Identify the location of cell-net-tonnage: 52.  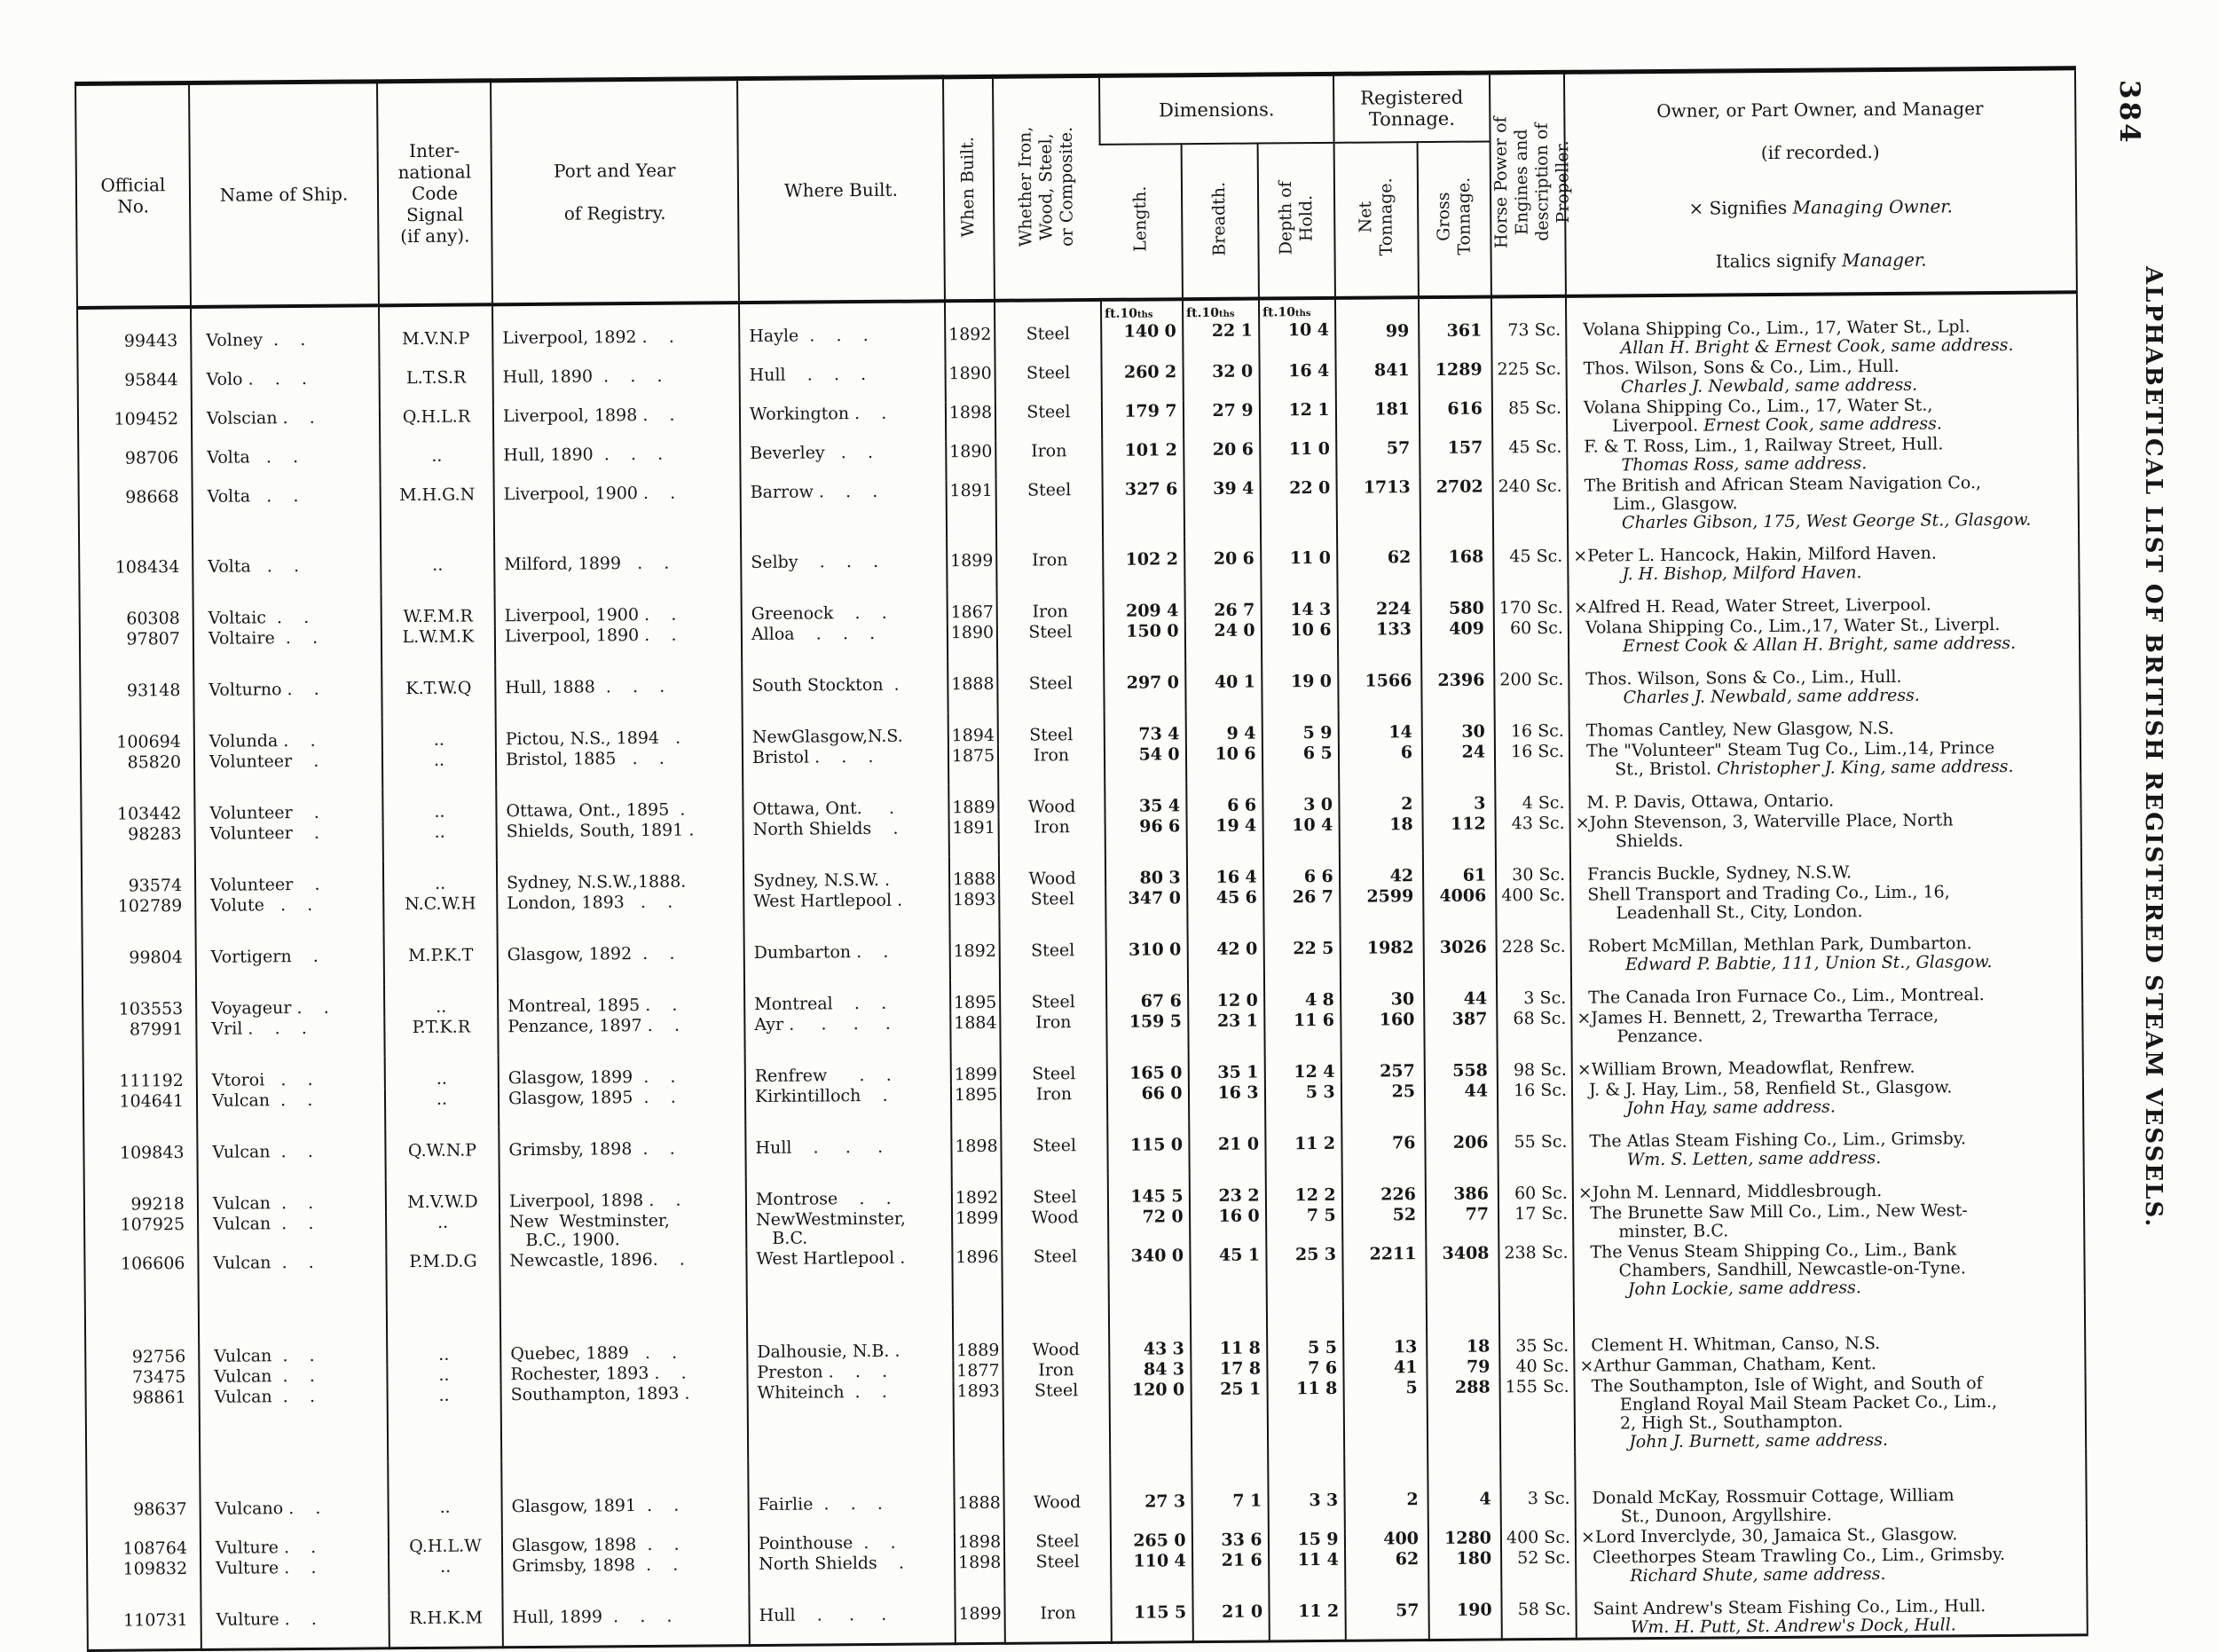
(1384, 1224).